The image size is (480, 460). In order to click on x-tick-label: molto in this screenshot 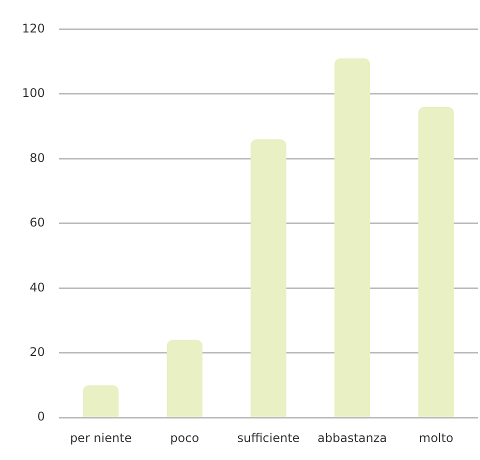, I will do `click(436, 437)`.